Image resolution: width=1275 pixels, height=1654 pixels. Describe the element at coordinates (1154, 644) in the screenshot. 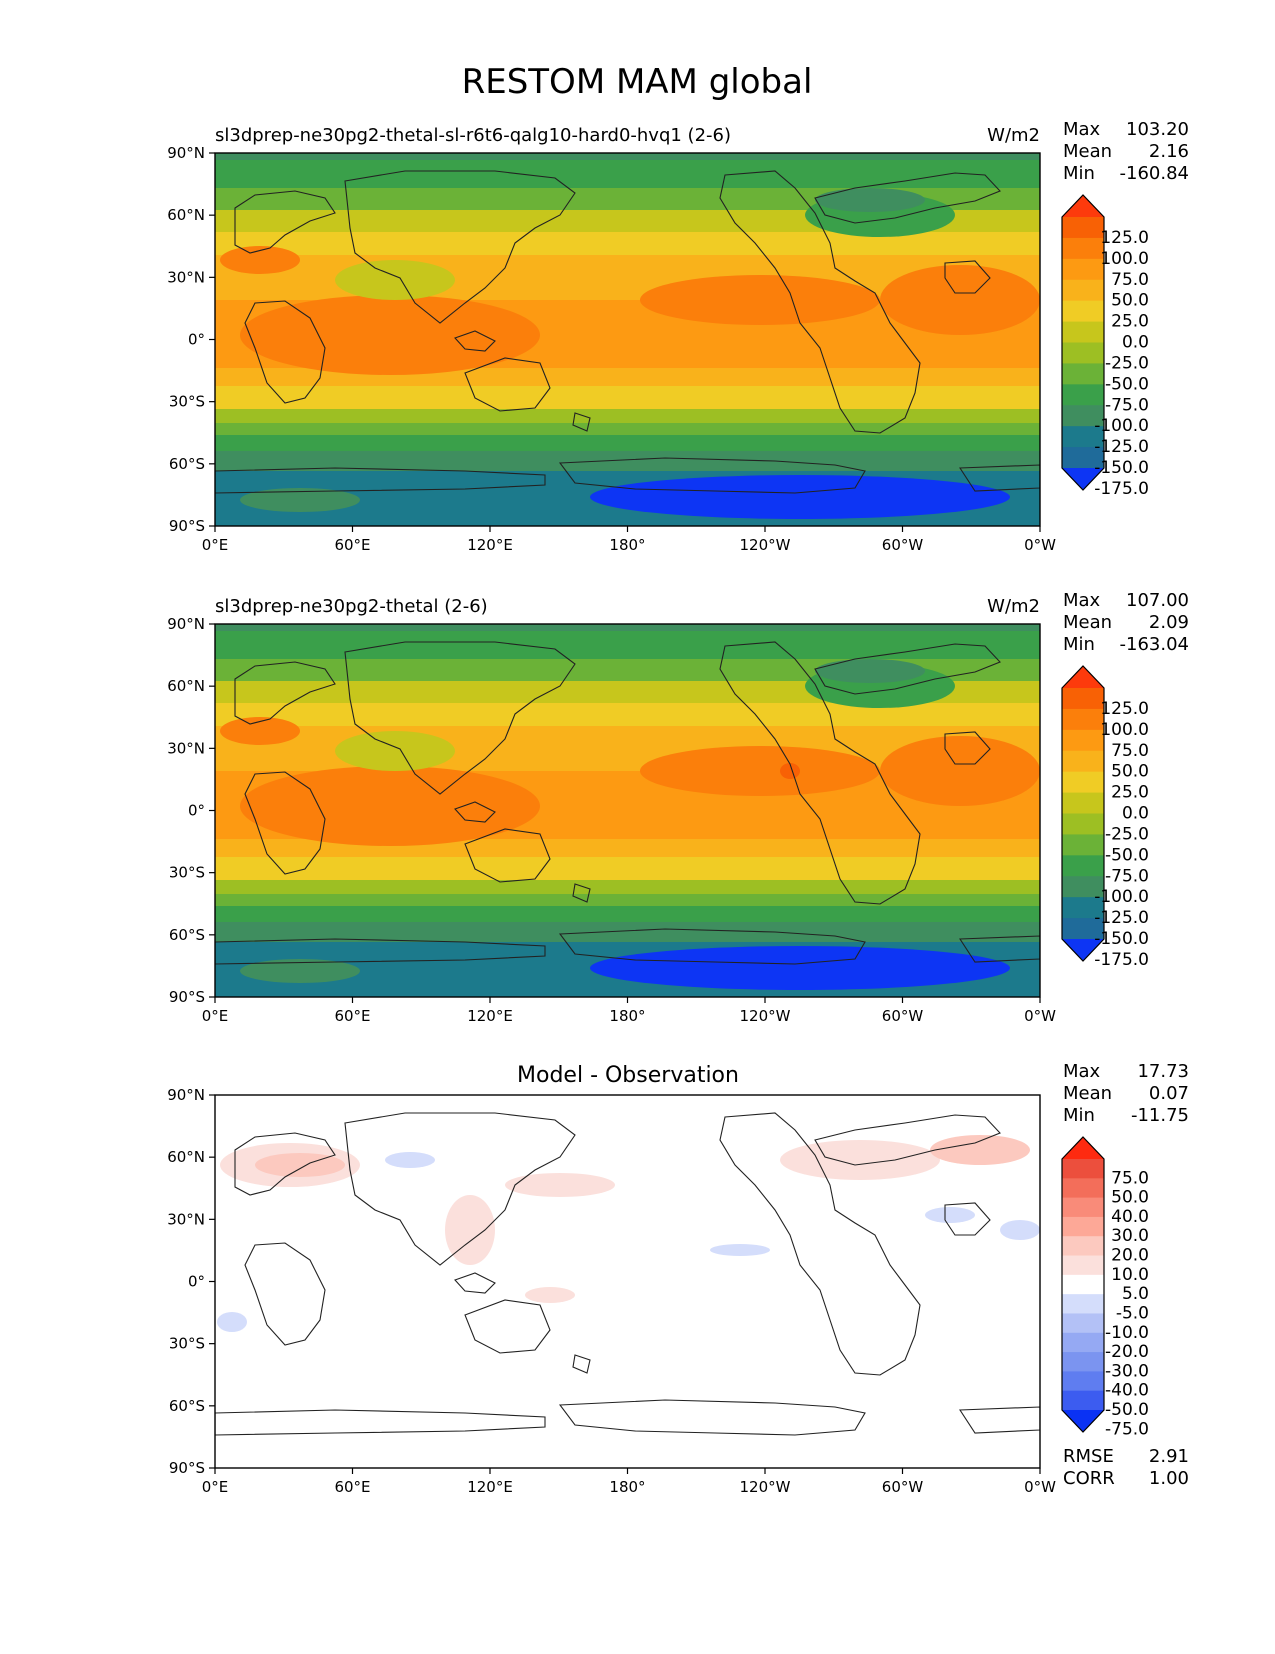

I see `stat-min-value: -163.04` at that location.